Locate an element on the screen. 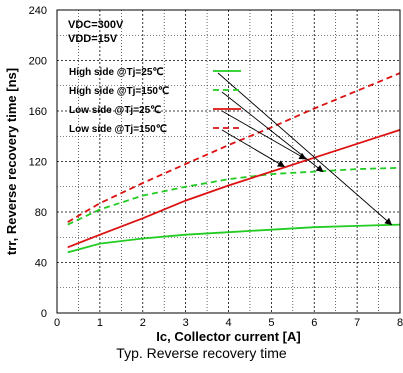 This screenshot has width=403, height=373. y-tick-label: 80 is located at coordinates (41, 213).